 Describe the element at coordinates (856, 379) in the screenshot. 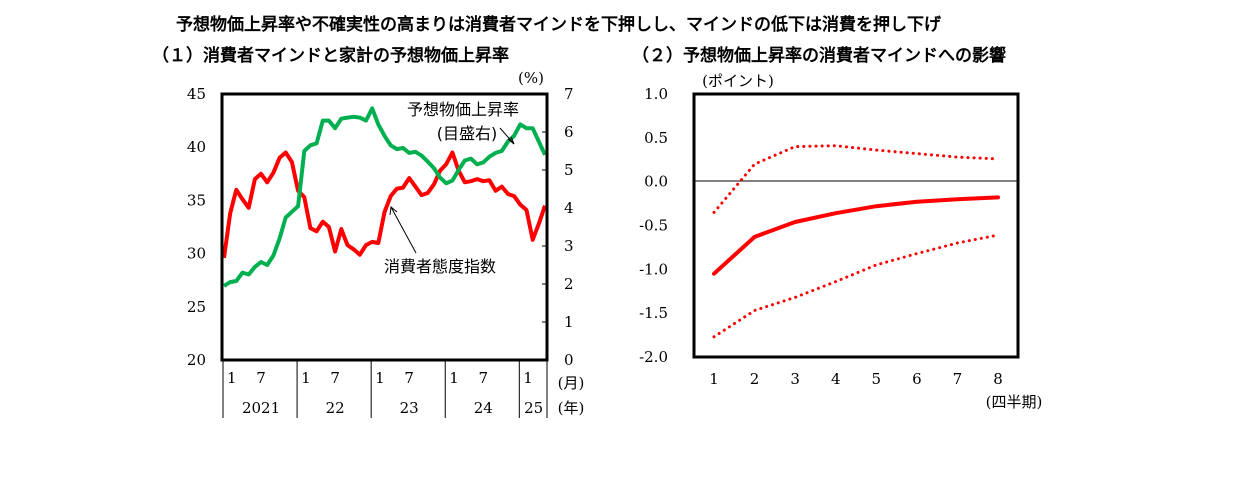

I see `chart2-x-axis: 1 2 3 4 5 6 7 8` at that location.